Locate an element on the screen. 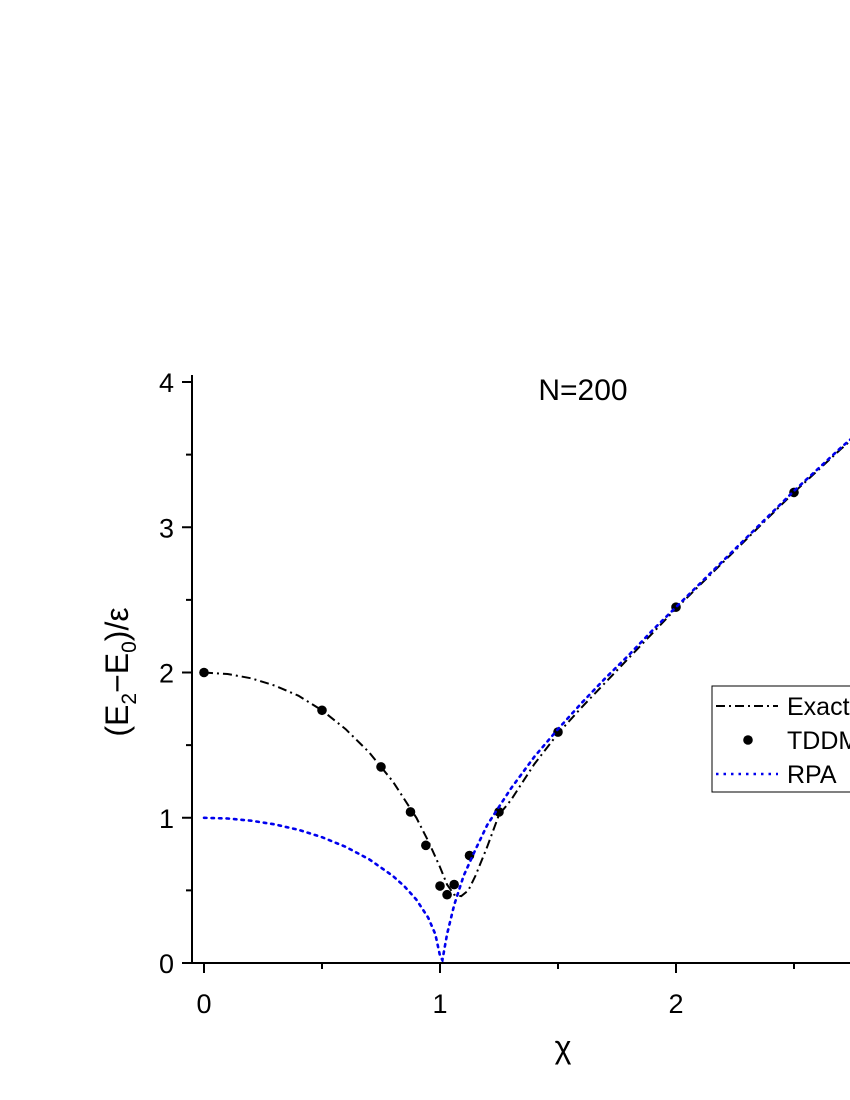 The image size is (850, 1100). x-tick-label: 2 is located at coordinates (675, 1004).